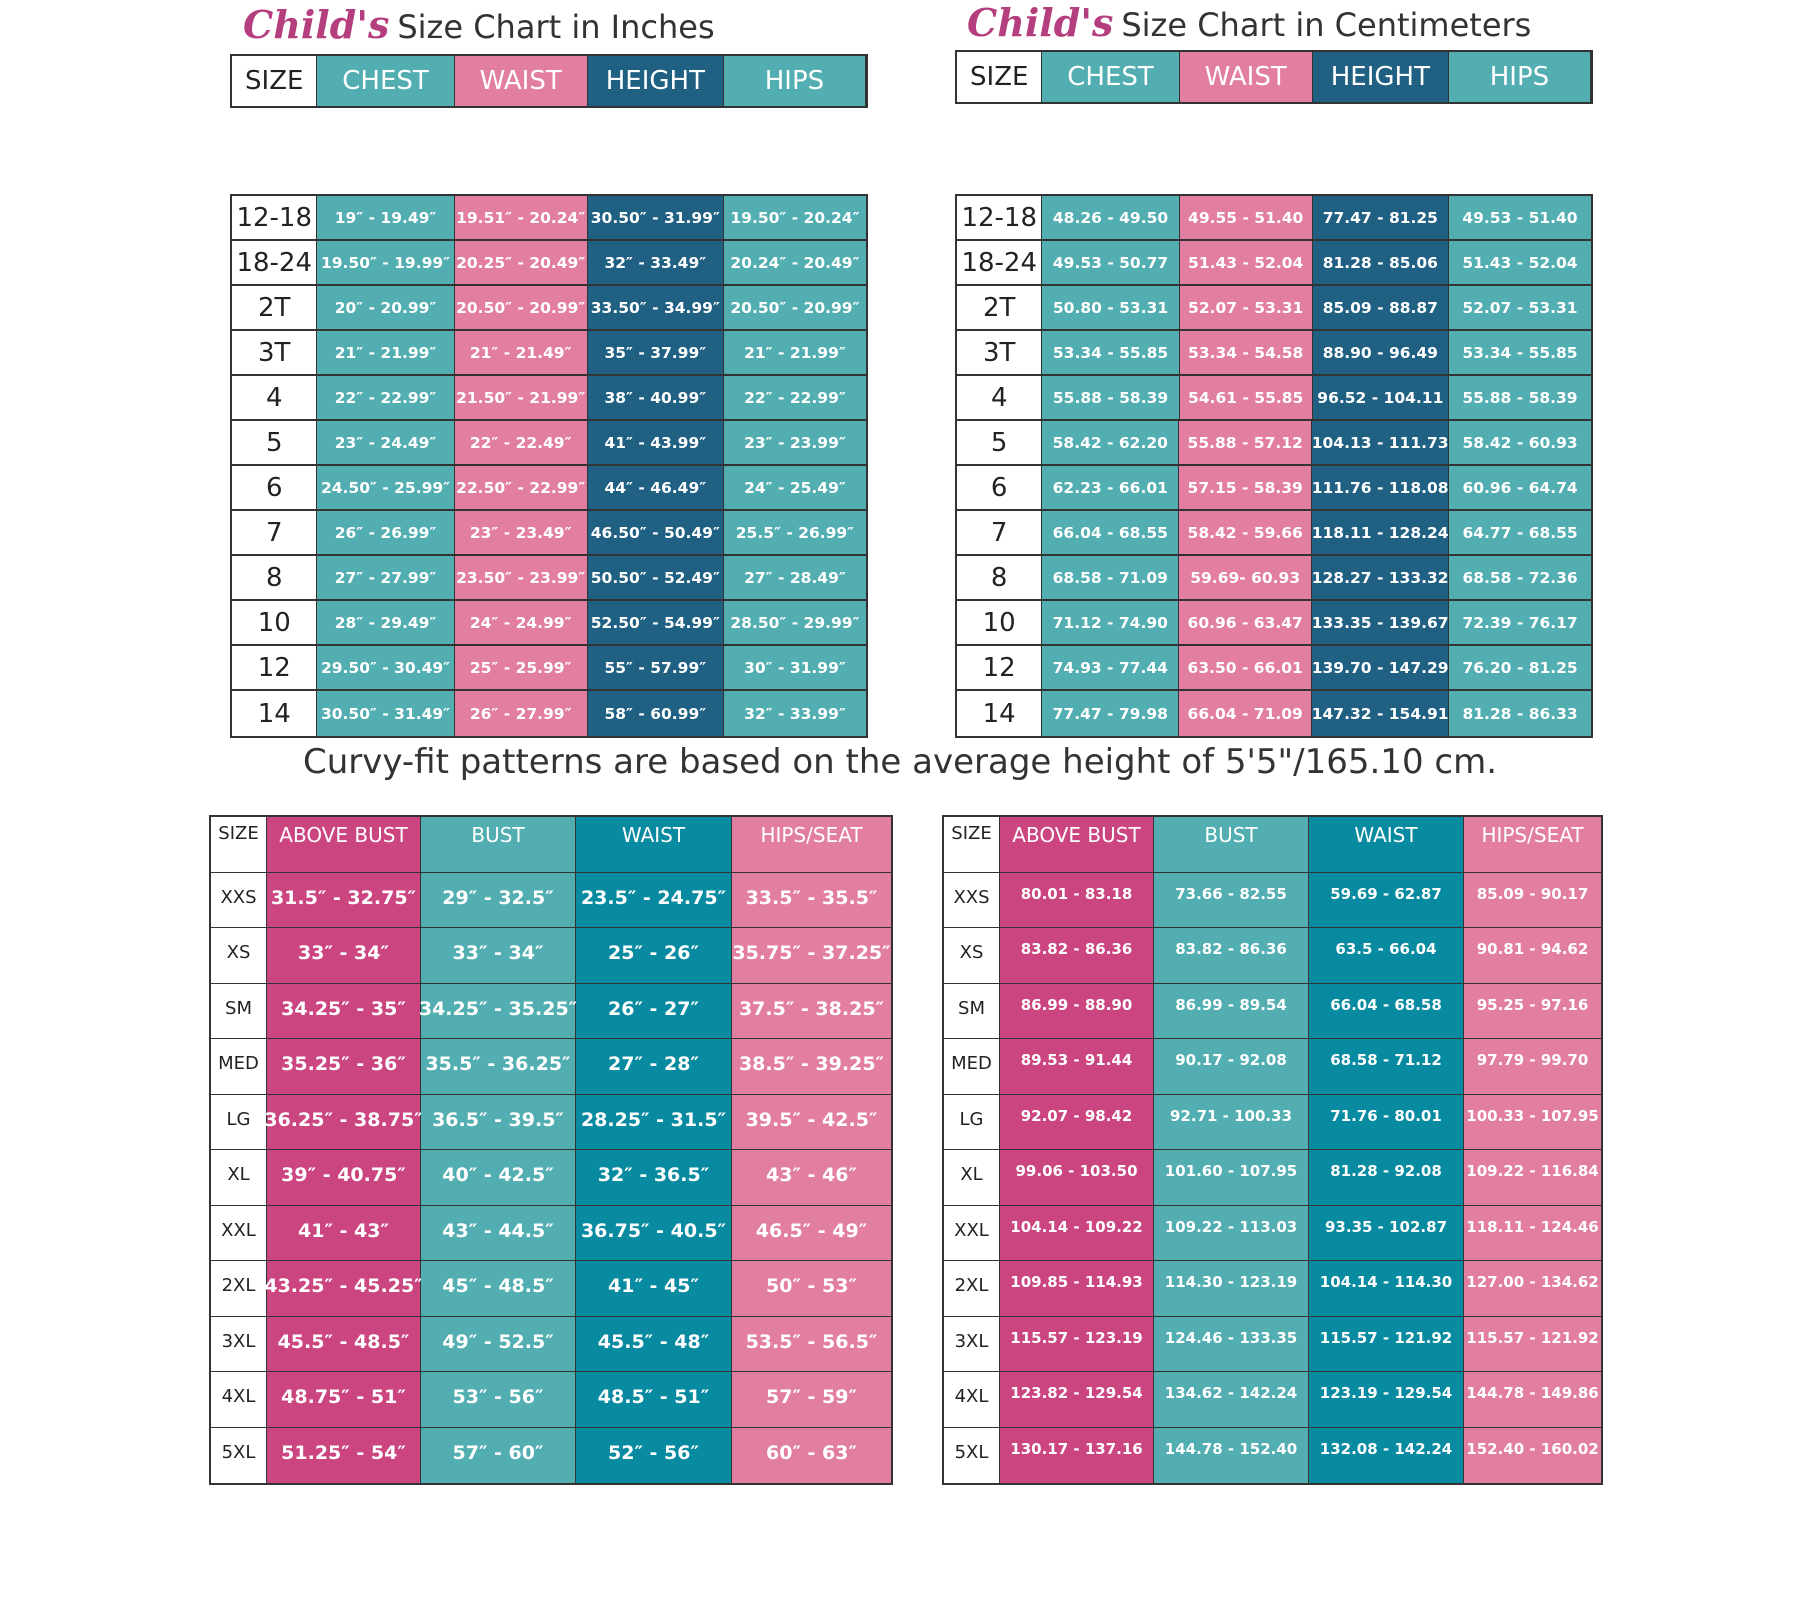 The height and width of the screenshot is (1610, 1800). What do you see at coordinates (386, 532) in the screenshot?
I see `measurement-cell: 26″ - 26.99″` at bounding box center [386, 532].